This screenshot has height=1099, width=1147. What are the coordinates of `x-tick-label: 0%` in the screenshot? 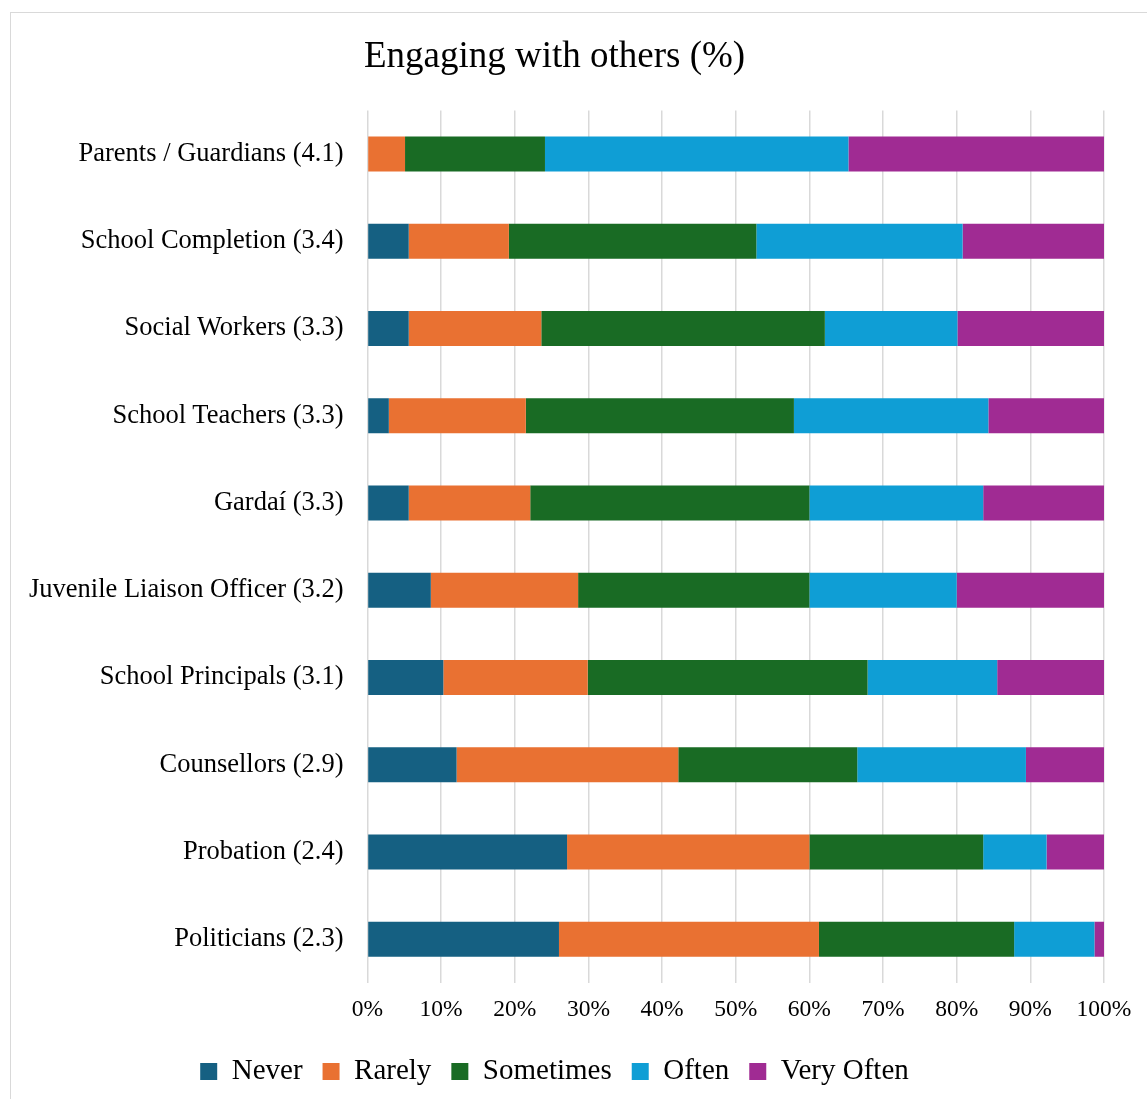 It's located at (367, 1008).